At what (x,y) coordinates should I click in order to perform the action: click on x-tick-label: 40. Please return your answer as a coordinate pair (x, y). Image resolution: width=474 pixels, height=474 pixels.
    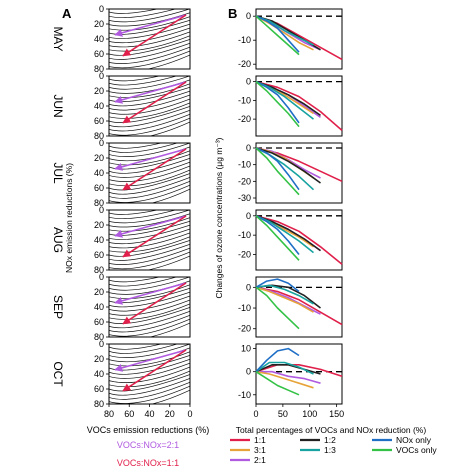
    Looking at the image, I should click on (149, 414).